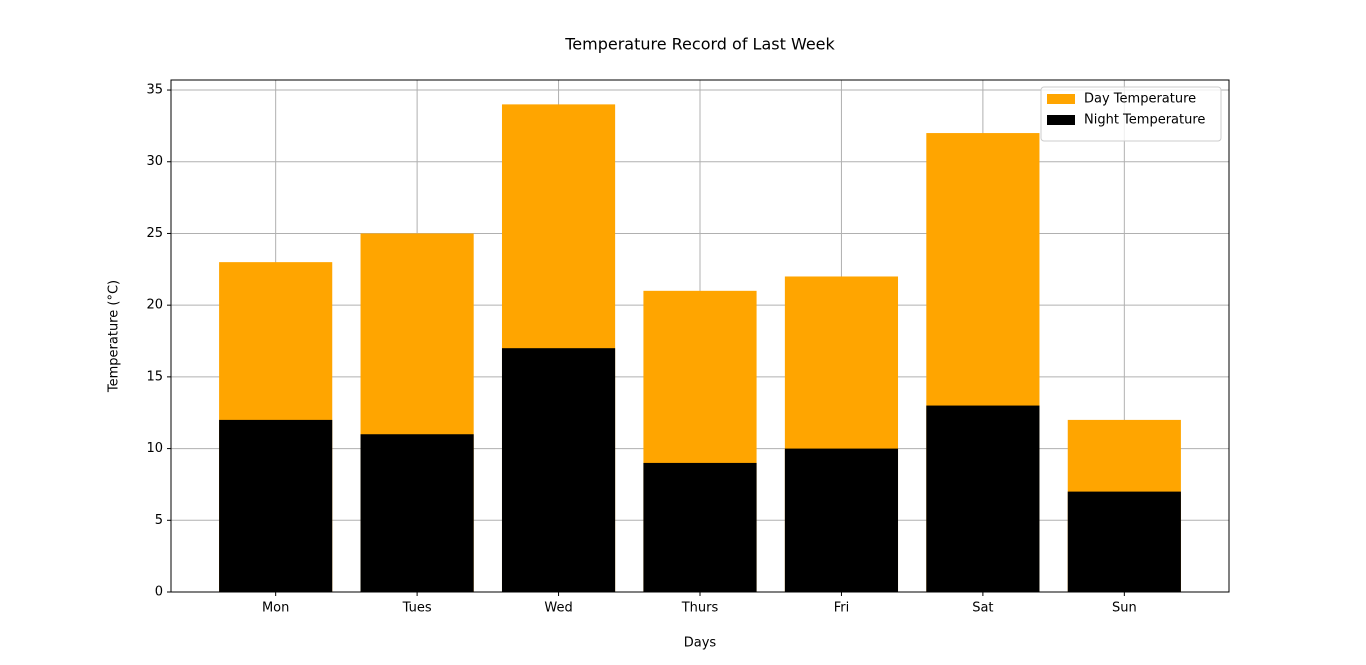  What do you see at coordinates (558, 608) in the screenshot?
I see `x-tick-label: Wed` at bounding box center [558, 608].